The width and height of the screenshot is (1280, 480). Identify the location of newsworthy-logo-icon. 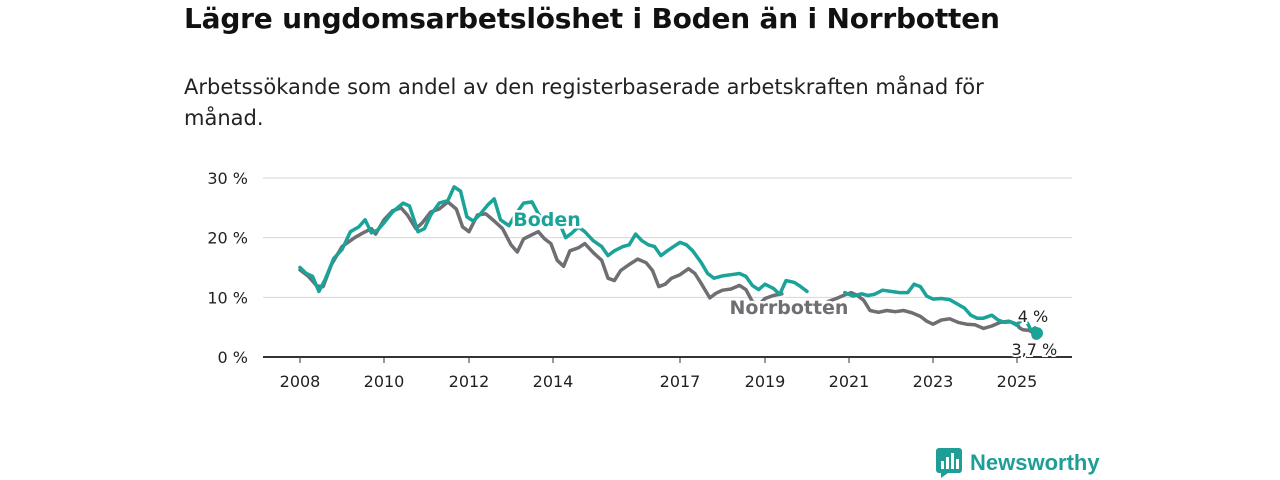
(949, 463).